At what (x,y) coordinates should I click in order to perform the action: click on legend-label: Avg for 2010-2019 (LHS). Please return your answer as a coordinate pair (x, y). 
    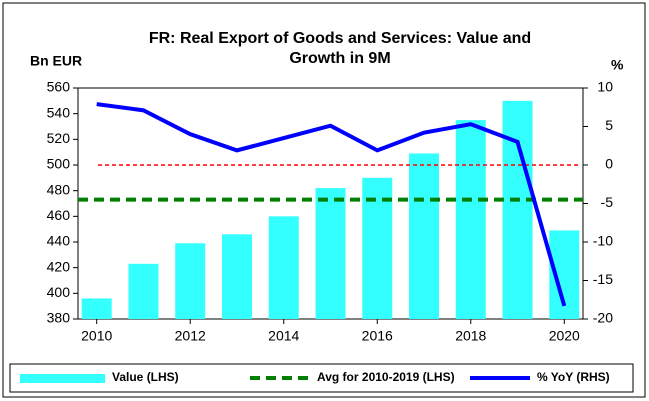
    Looking at the image, I should click on (386, 377).